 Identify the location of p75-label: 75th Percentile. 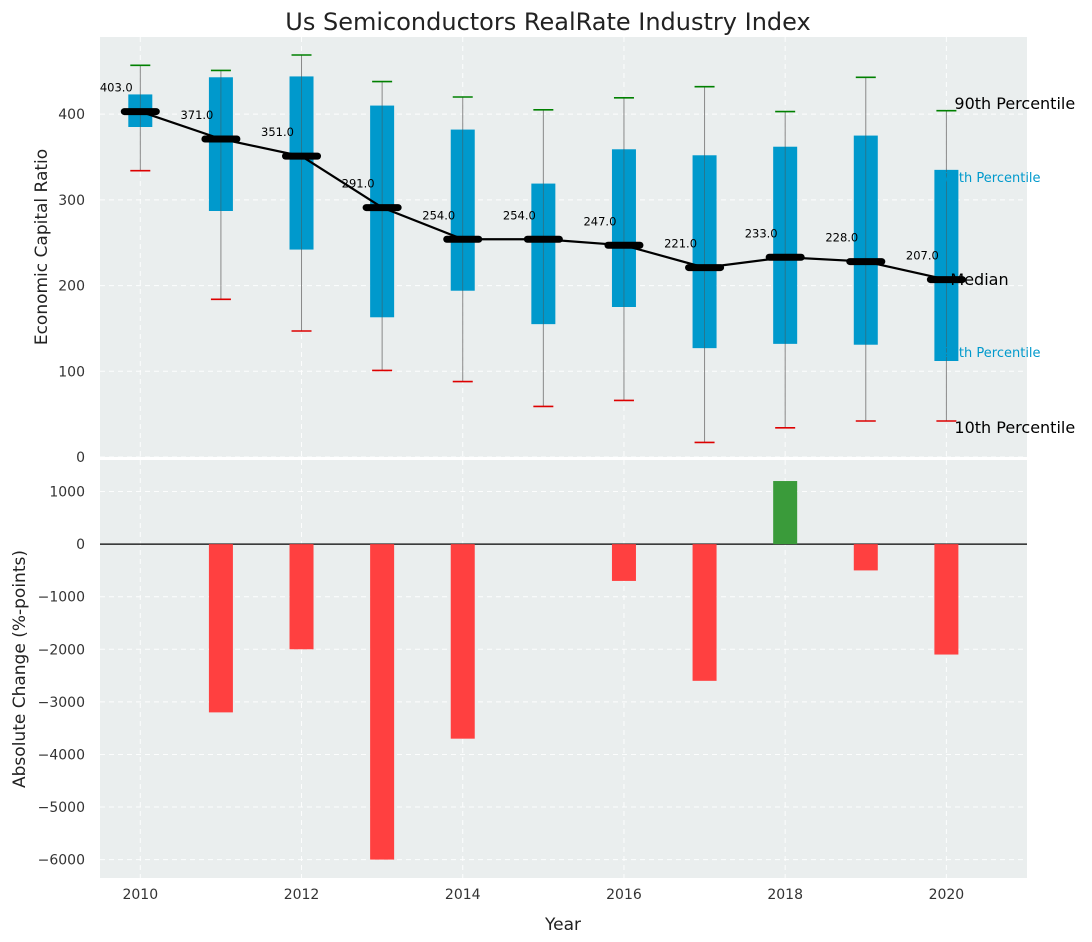
(991, 178).